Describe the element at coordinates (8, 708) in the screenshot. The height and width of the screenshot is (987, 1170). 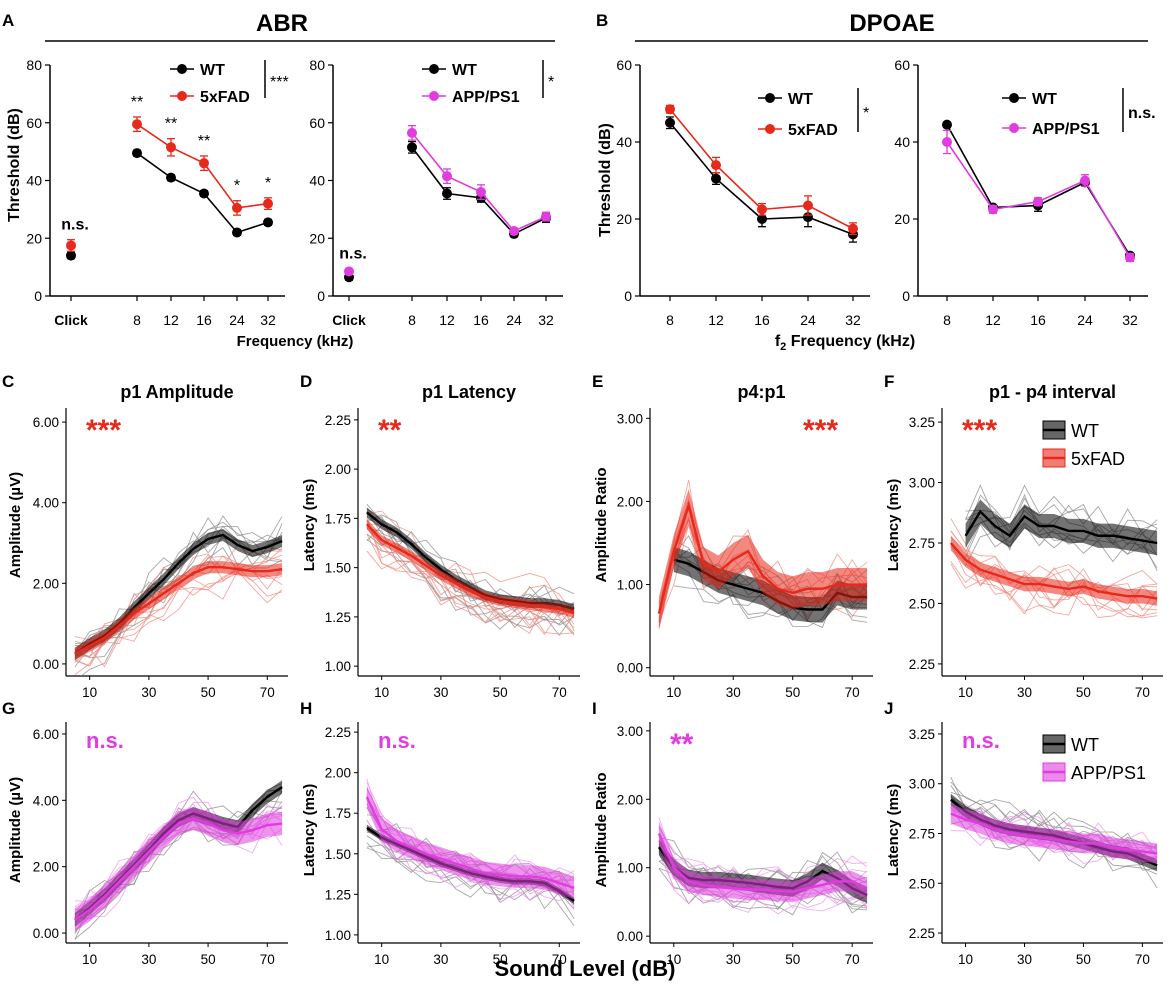
I see `panel-letter-G: G` at that location.